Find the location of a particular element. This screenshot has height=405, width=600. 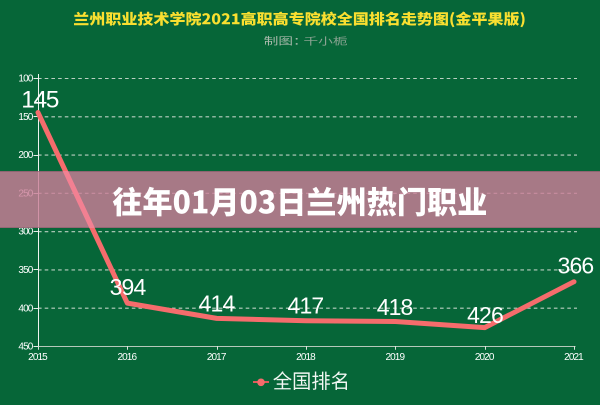

svg-text: 100 is located at coordinates (25, 79).